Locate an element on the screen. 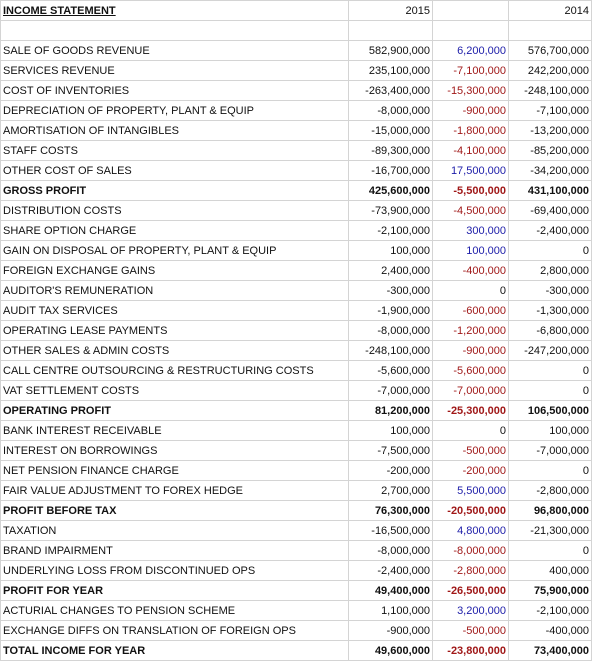 The height and width of the screenshot is (662, 592). value-2014: 431,100,000 is located at coordinates (550, 190).